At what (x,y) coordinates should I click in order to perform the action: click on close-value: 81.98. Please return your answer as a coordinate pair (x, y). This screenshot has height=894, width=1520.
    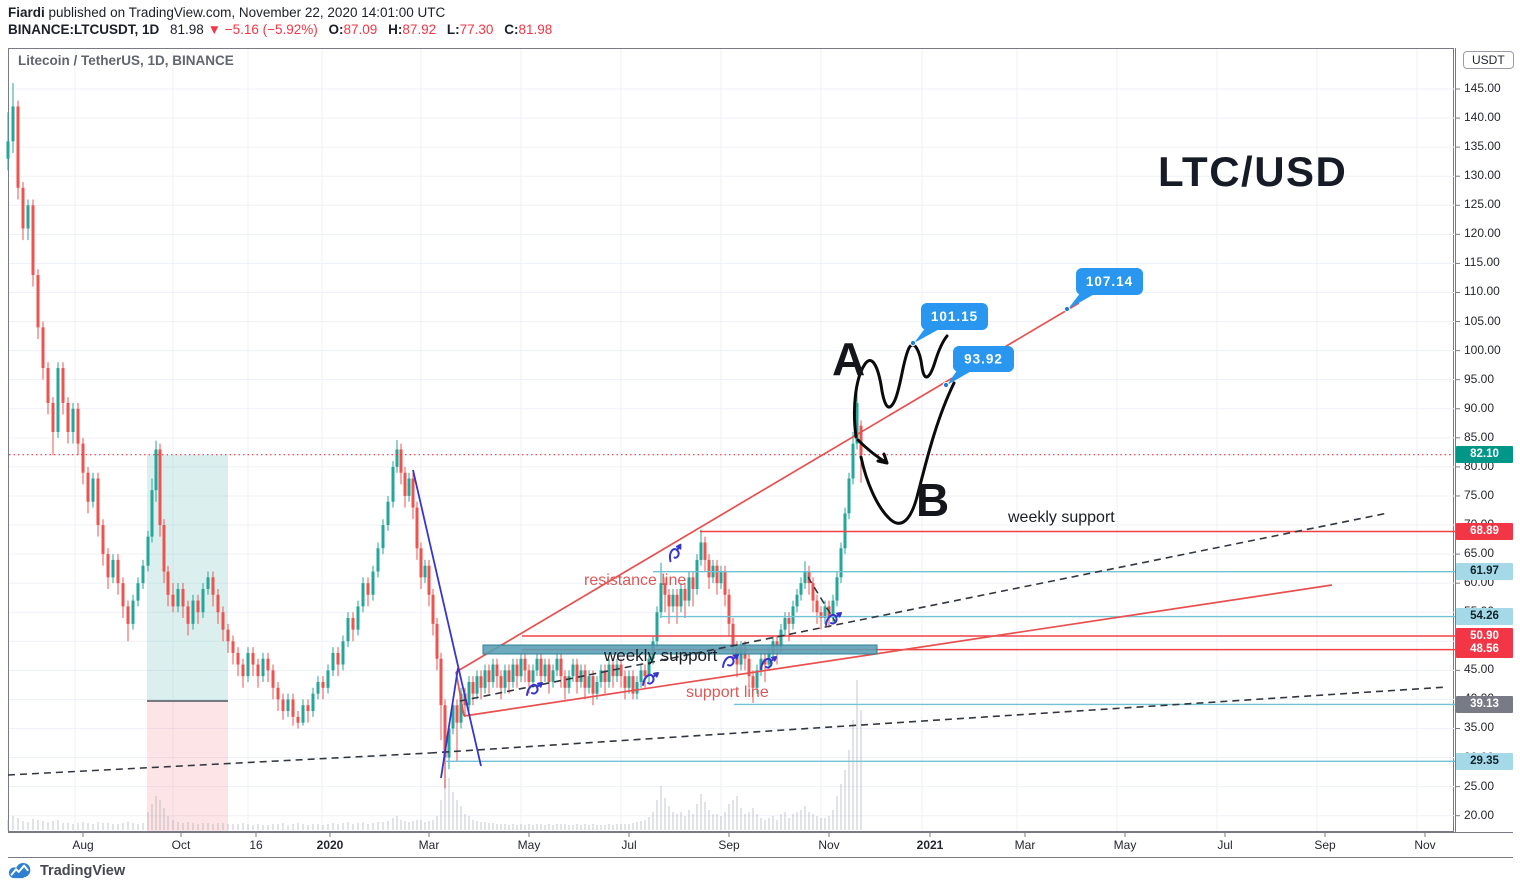
    Looking at the image, I should click on (535, 29).